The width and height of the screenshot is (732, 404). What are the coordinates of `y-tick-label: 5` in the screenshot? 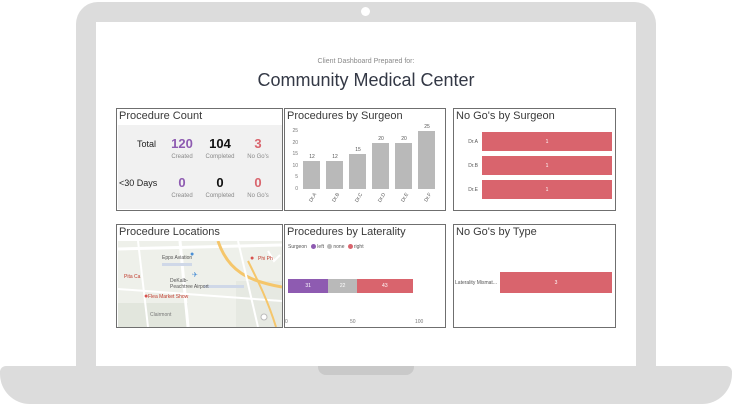 It's located at (296, 177).